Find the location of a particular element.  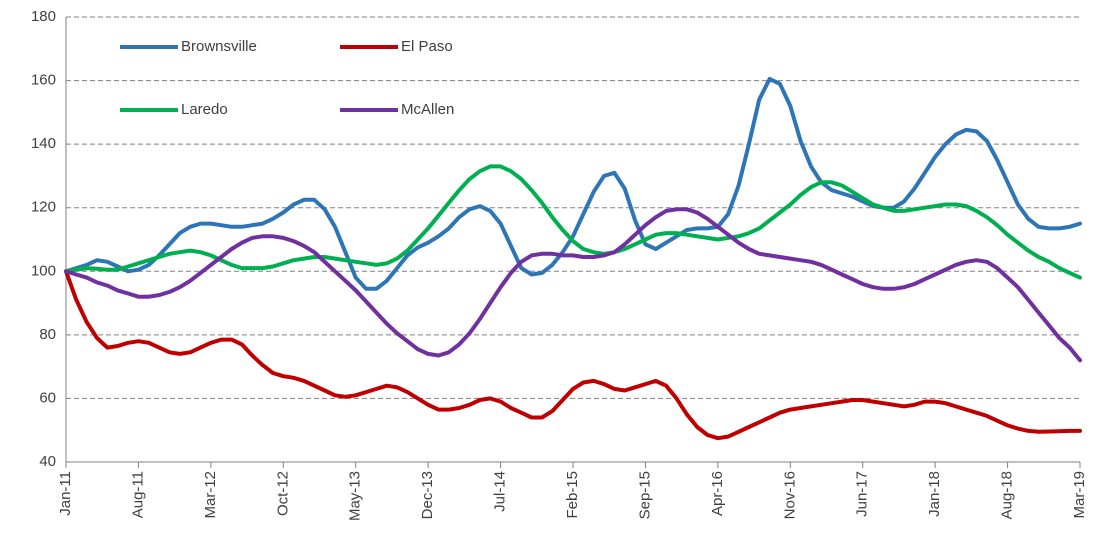

y-tick-label: 120 is located at coordinates (43, 207).